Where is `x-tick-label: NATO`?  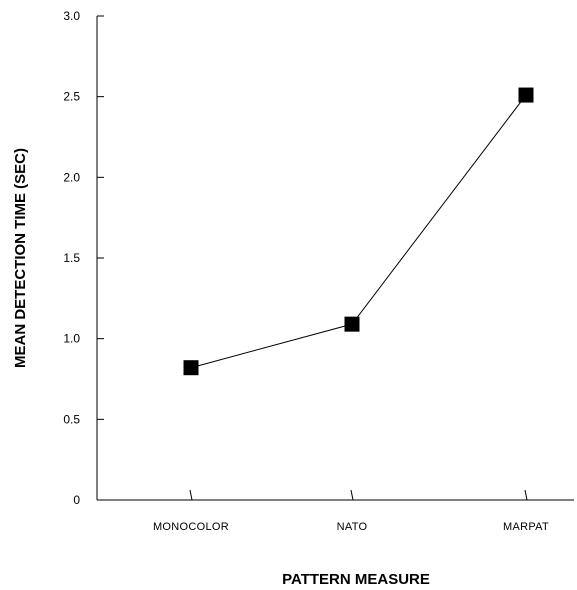 x-tick-label: NATO is located at coordinates (352, 527).